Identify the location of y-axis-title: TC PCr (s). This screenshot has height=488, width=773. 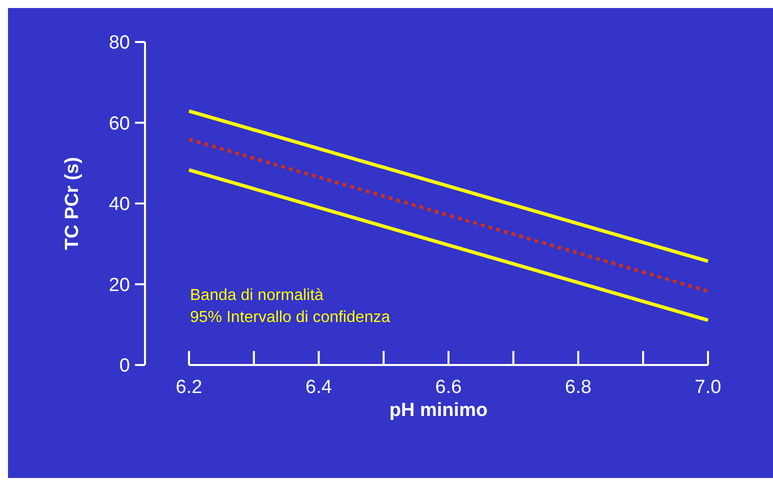
(72, 203).